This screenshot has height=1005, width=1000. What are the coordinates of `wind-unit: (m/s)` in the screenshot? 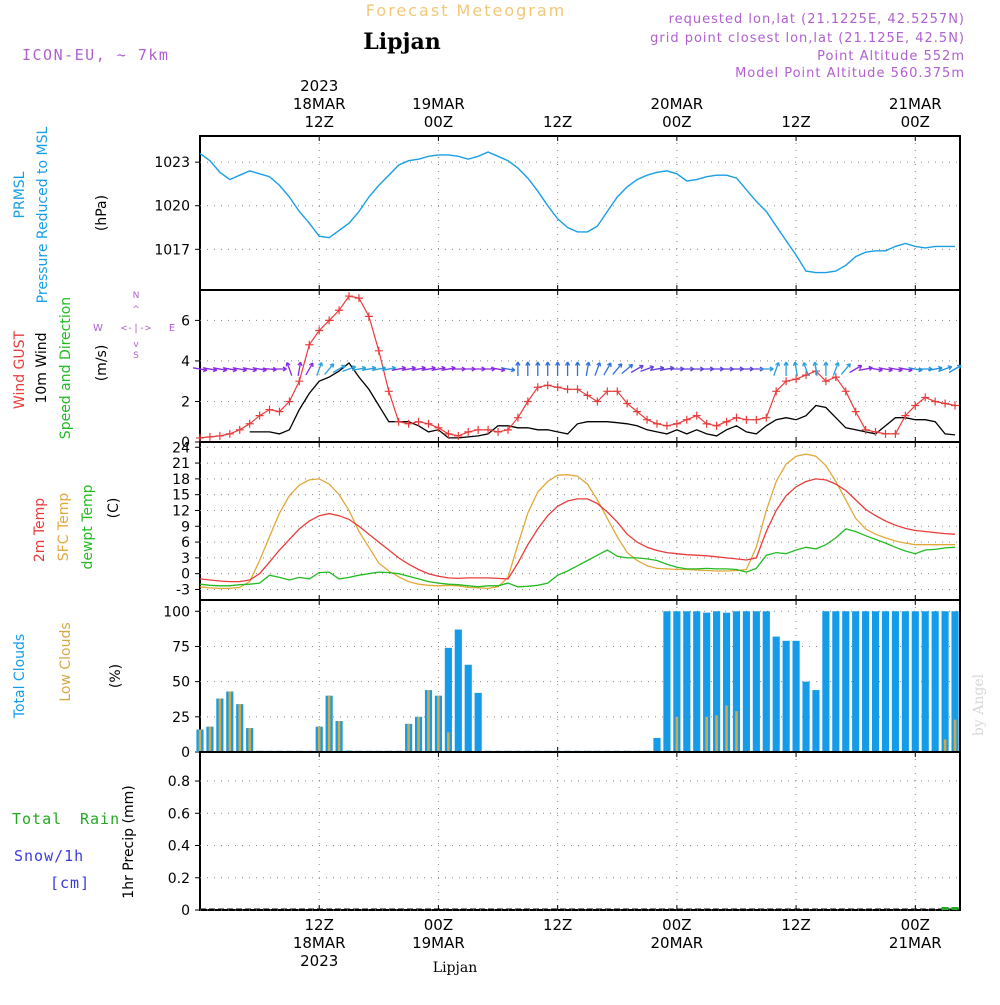 It's located at (102, 363).